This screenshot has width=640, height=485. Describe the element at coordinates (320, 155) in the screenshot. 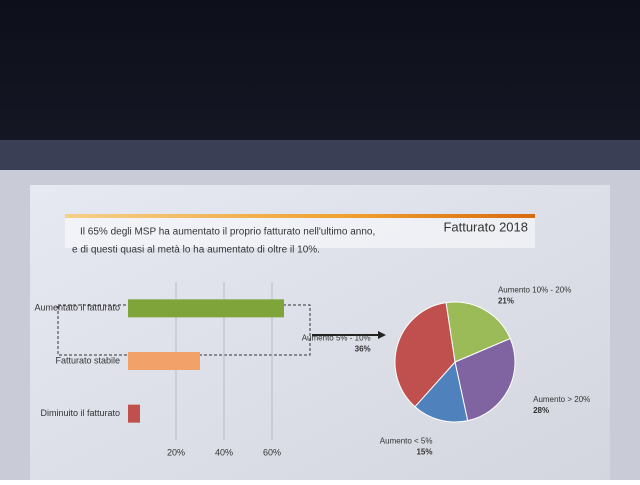

I see `stage-edge` at that location.